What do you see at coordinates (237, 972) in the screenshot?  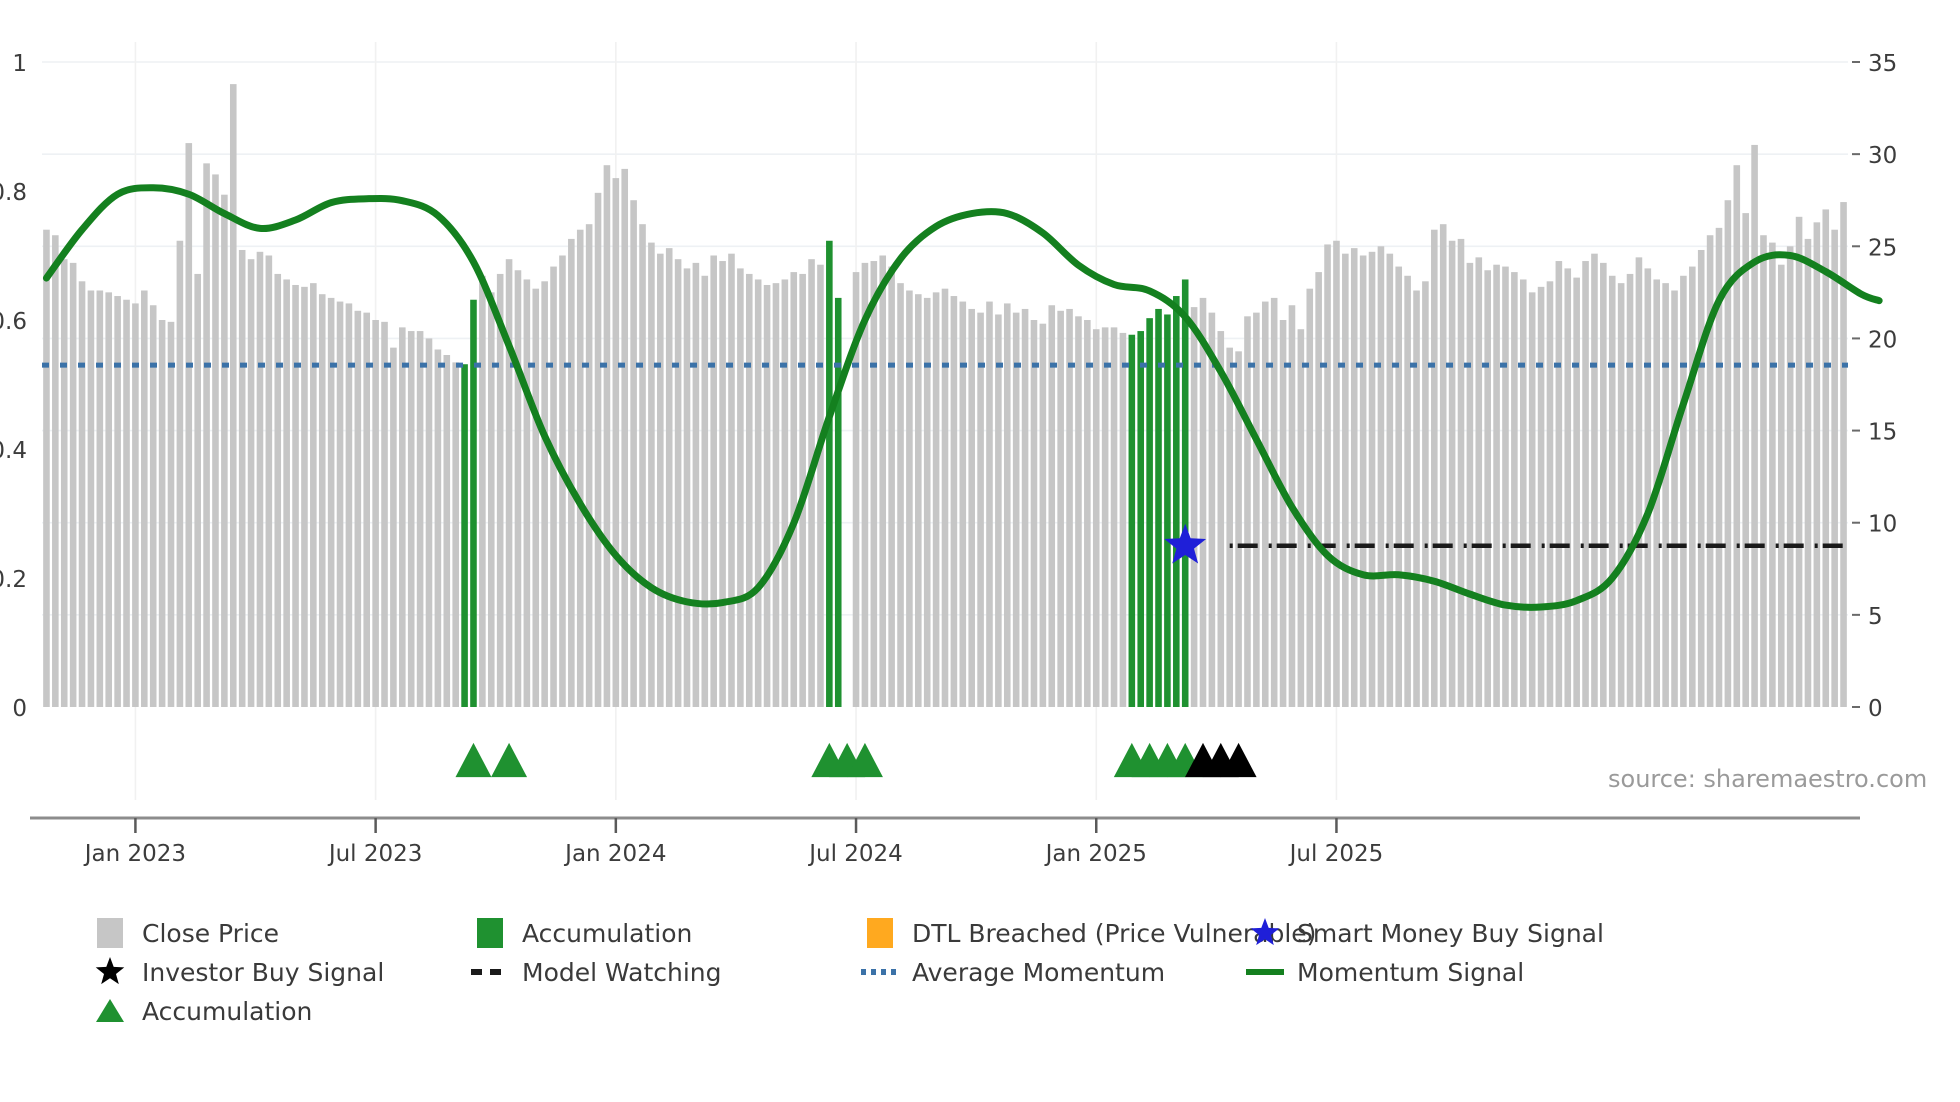 I see `legend-investor-buy-signal: Investor Buy Signal` at bounding box center [237, 972].